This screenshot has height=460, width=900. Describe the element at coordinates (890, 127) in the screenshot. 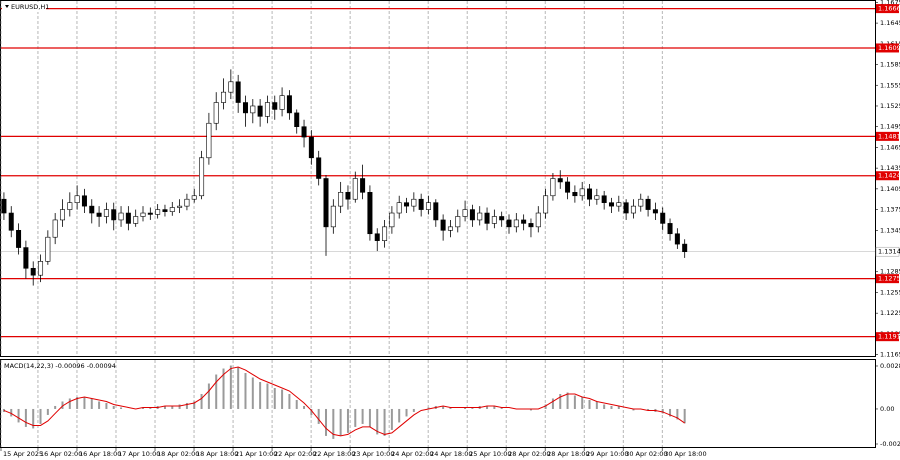

I see `y-tick-label: 1.1495` at that location.